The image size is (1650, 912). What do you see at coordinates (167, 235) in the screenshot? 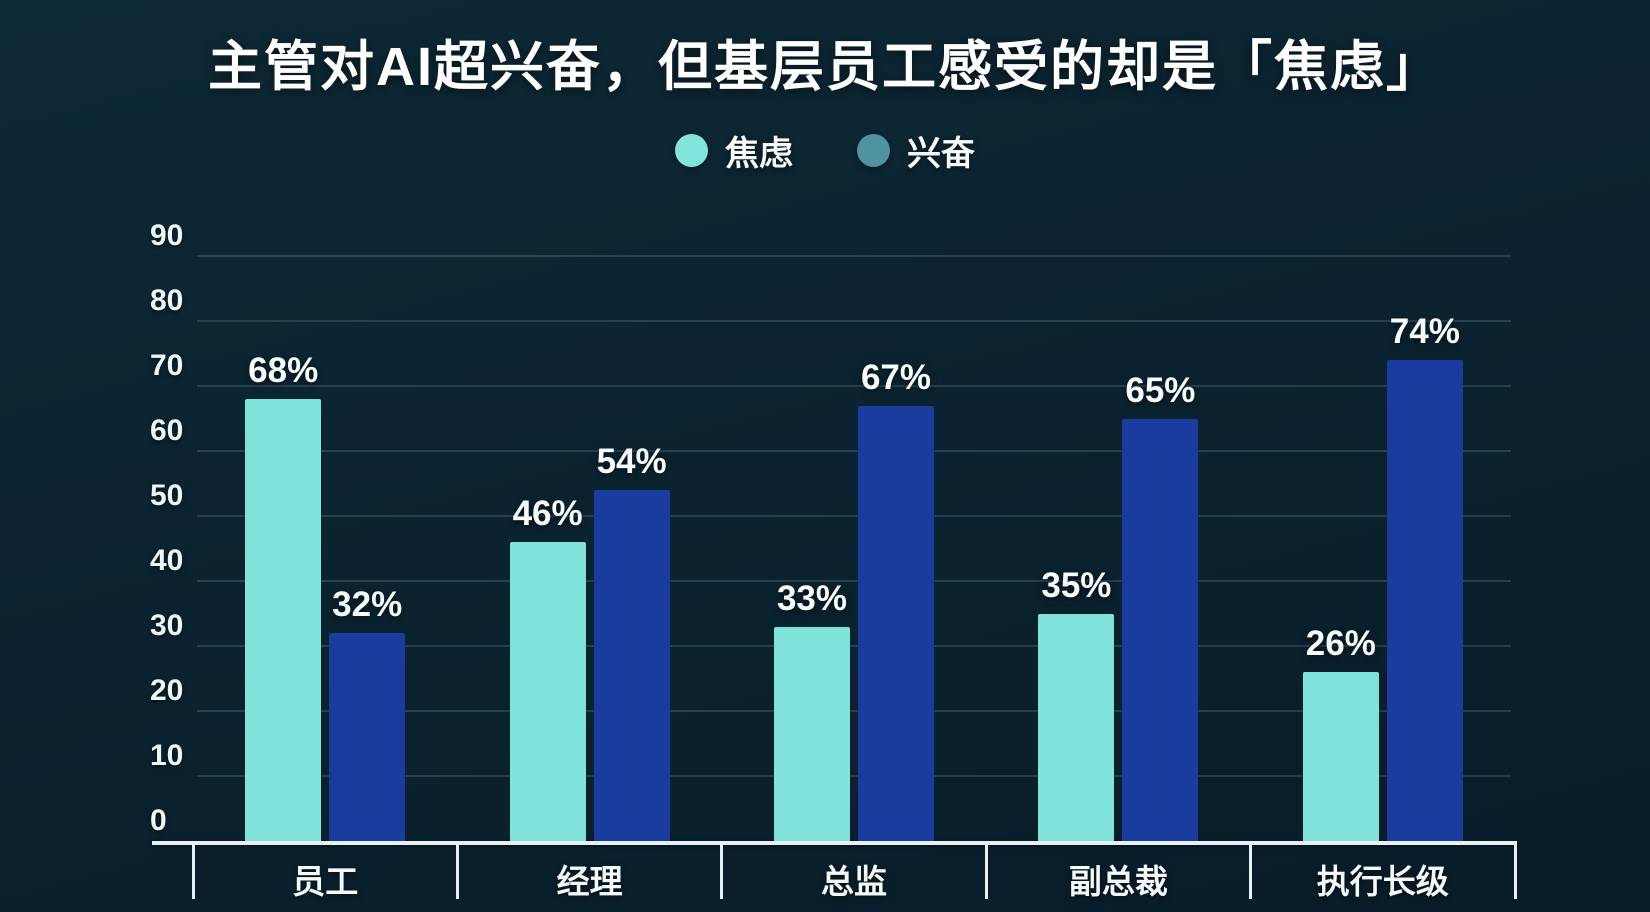
I see `y-axis-tick-90: 90` at bounding box center [167, 235].